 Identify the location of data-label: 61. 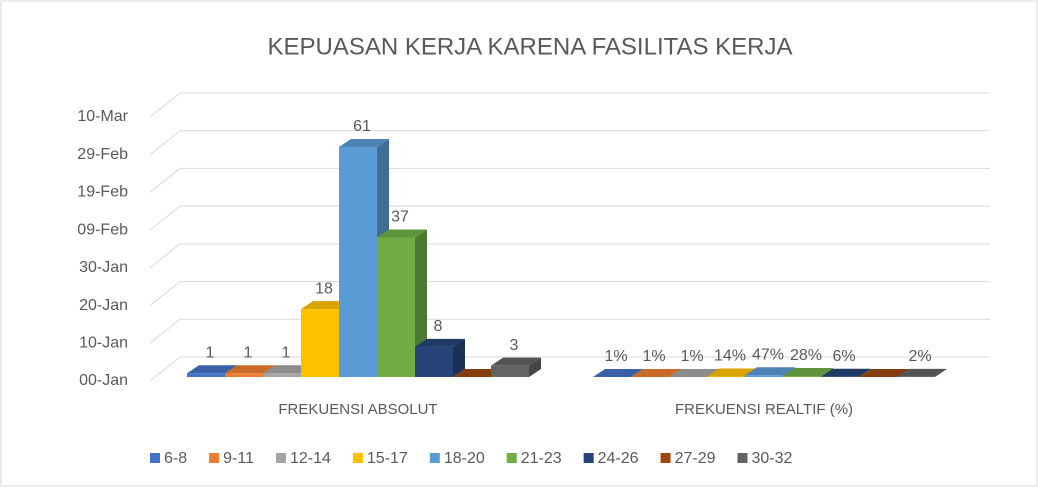
(362, 126).